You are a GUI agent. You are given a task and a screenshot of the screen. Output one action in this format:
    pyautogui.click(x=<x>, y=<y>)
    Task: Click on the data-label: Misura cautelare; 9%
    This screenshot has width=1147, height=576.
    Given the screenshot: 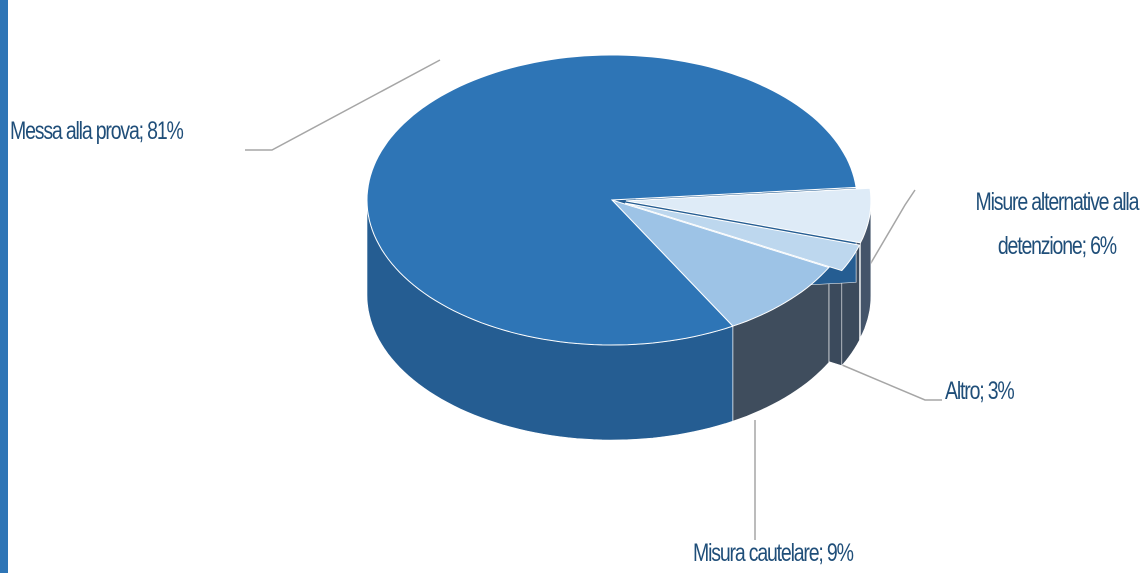 What is the action you would take?
    pyautogui.click(x=773, y=553)
    